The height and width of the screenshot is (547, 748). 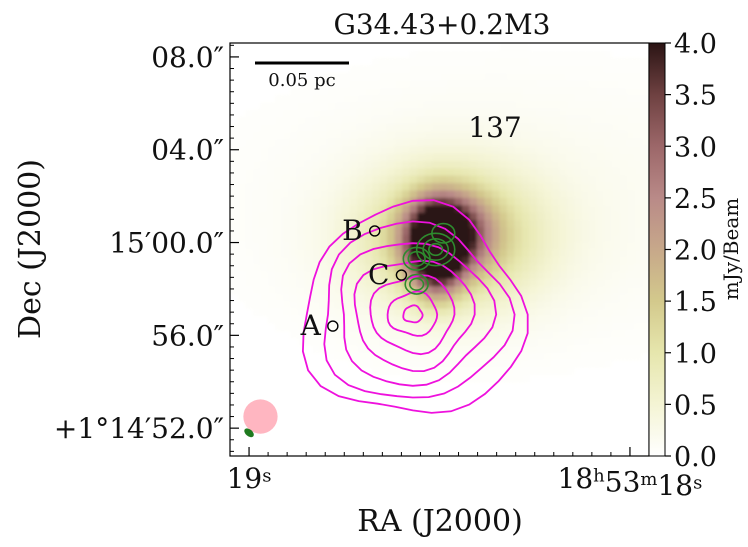 What do you see at coordinates (413, 314) in the screenshot?
I see `magenta-contour` at bounding box center [413, 314].